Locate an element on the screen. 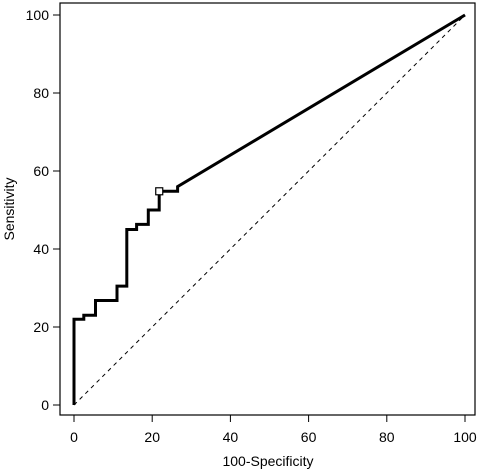 This screenshot has width=478, height=472. x-tick-label: 20 is located at coordinates (152, 437).